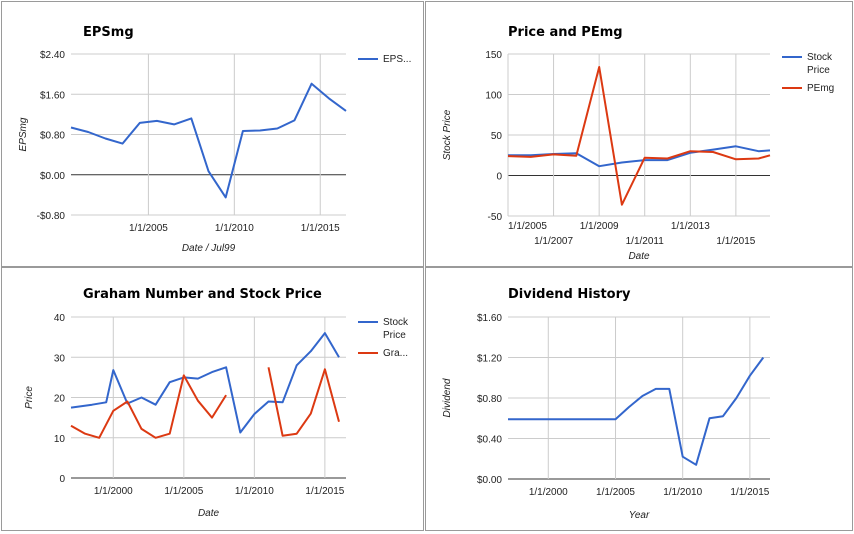  I want to click on y-tick-label: 20, so click(60, 399).